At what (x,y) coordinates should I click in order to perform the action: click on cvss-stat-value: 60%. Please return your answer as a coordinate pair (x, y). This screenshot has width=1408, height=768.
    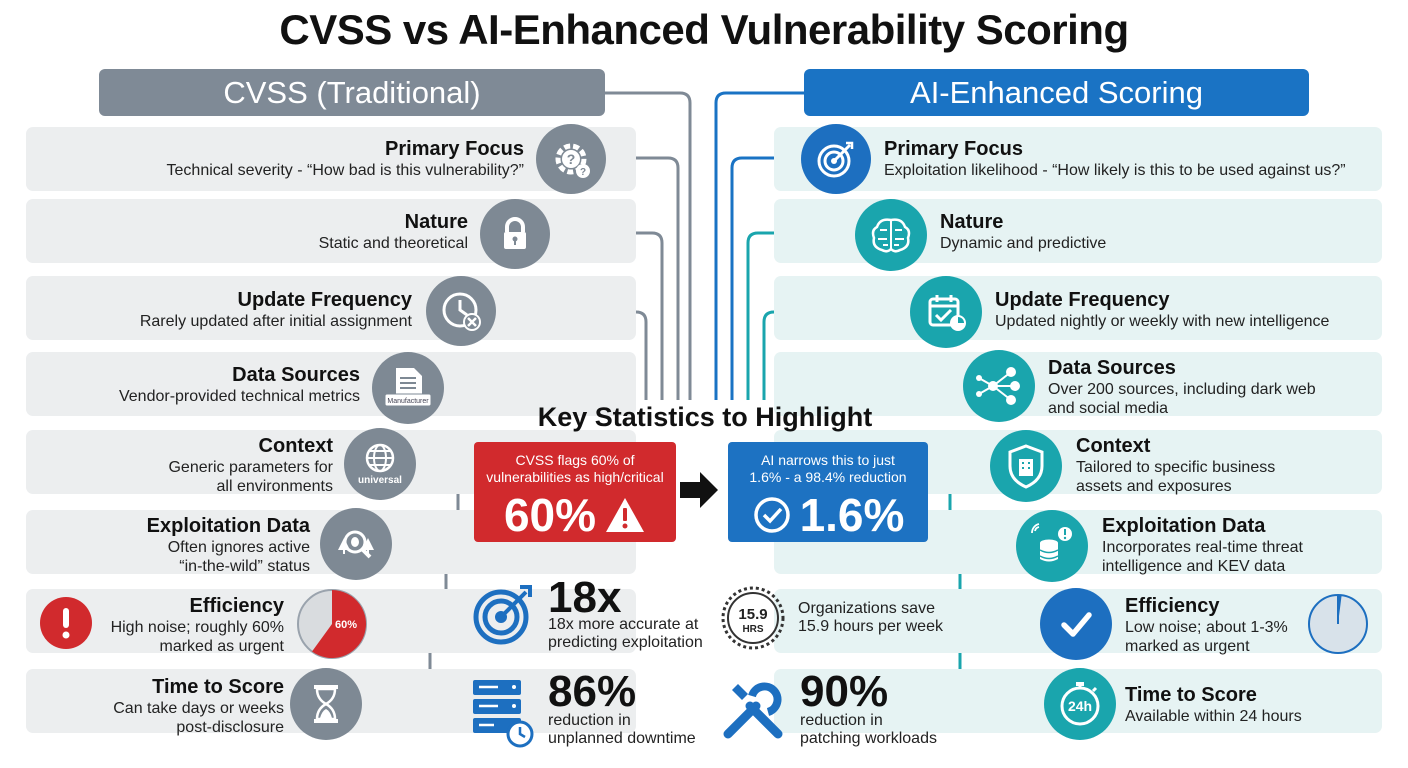
    Looking at the image, I should click on (550, 514).